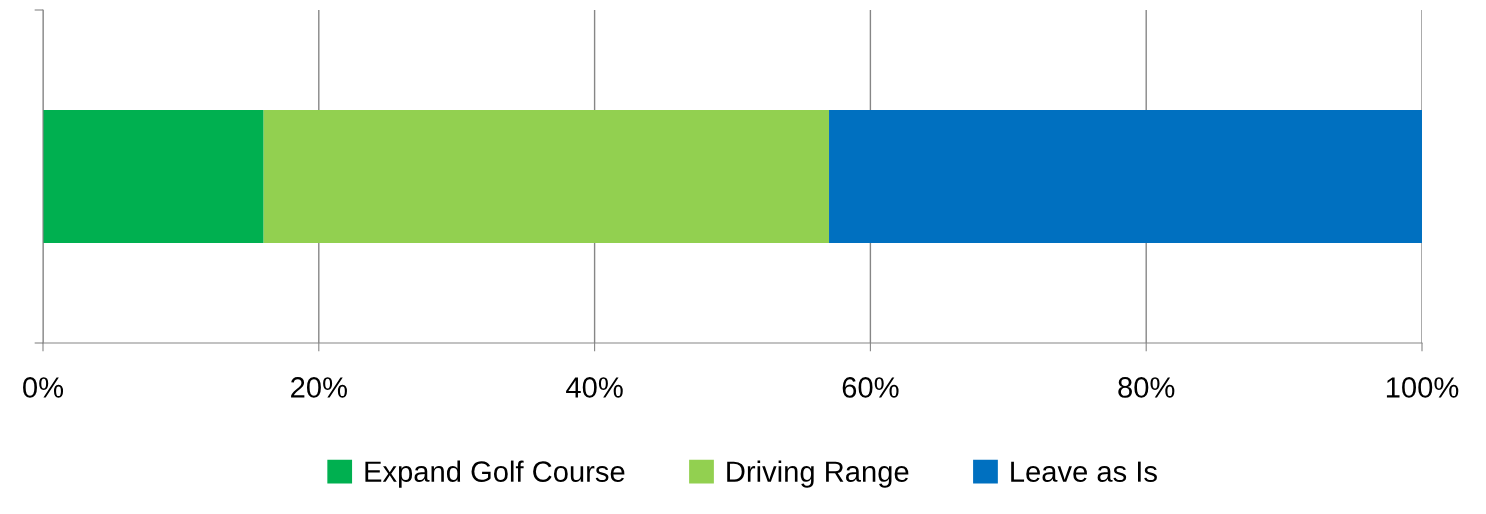 The width and height of the screenshot is (1486, 514). What do you see at coordinates (594, 387) in the screenshot?
I see `x-tick-label: 40%` at bounding box center [594, 387].